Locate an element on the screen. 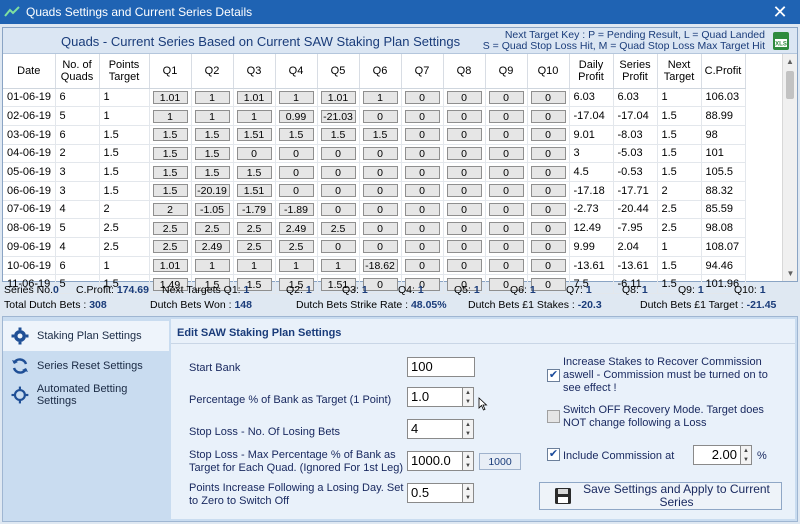  quad-value-button: 1.01 is located at coordinates (254, 97).